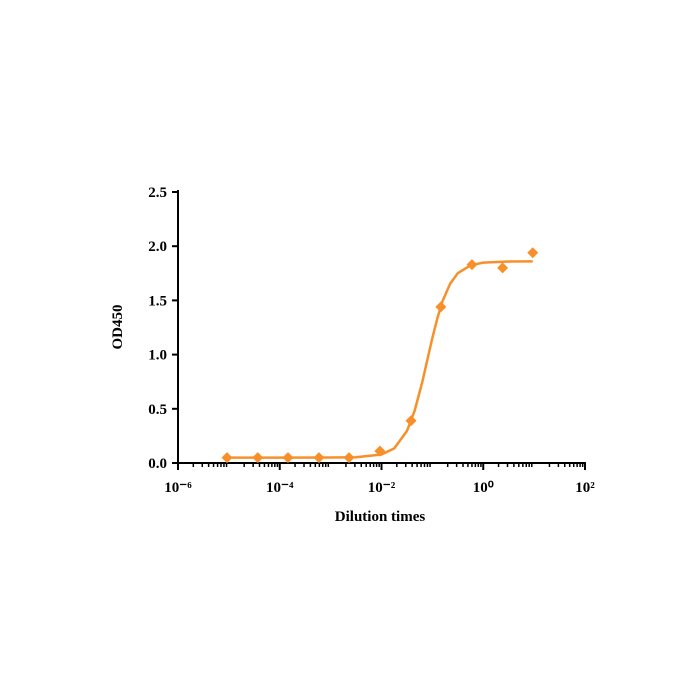  What do you see at coordinates (585, 488) in the screenshot?
I see `x-tick-label: 10²` at bounding box center [585, 488].